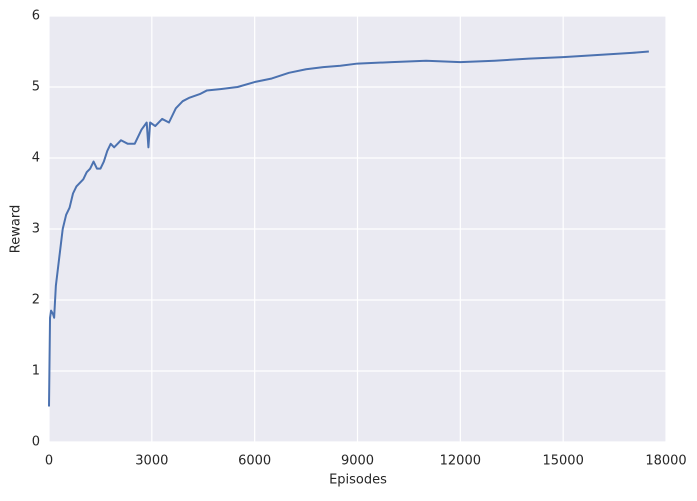 The image size is (697, 501). I want to click on y-tick-label: 1, so click(36, 371).